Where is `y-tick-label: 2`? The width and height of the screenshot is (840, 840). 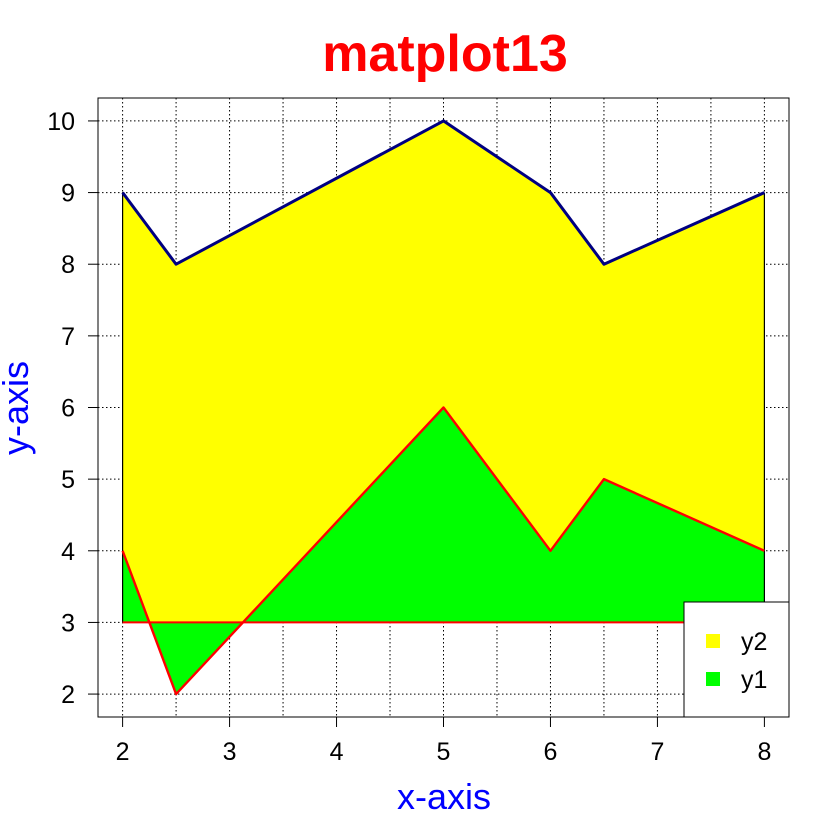 y-tick-label: 2 is located at coordinates (68, 695).